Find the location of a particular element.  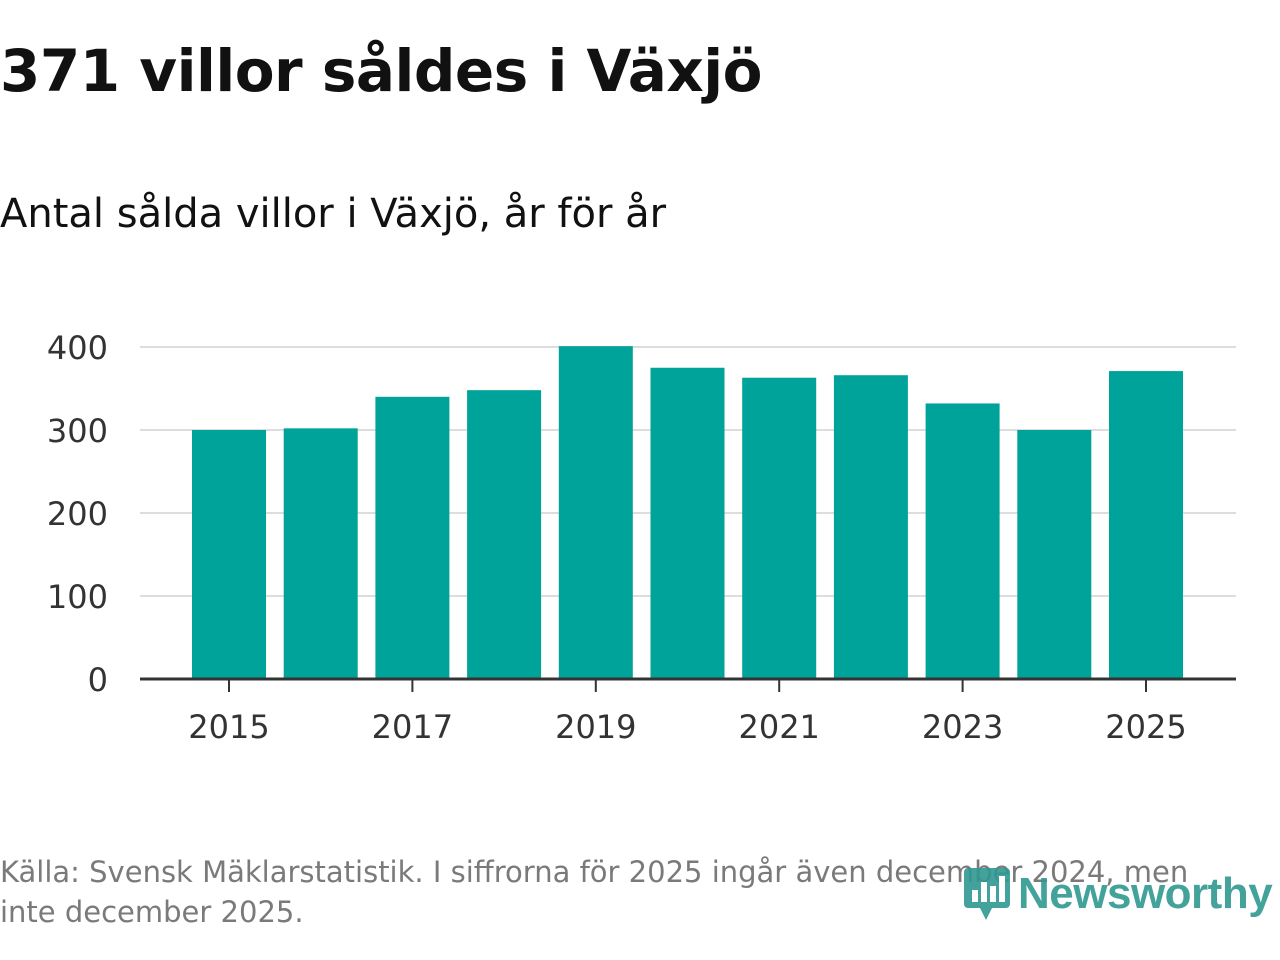

x-tick-label: 2021 is located at coordinates (778, 727).